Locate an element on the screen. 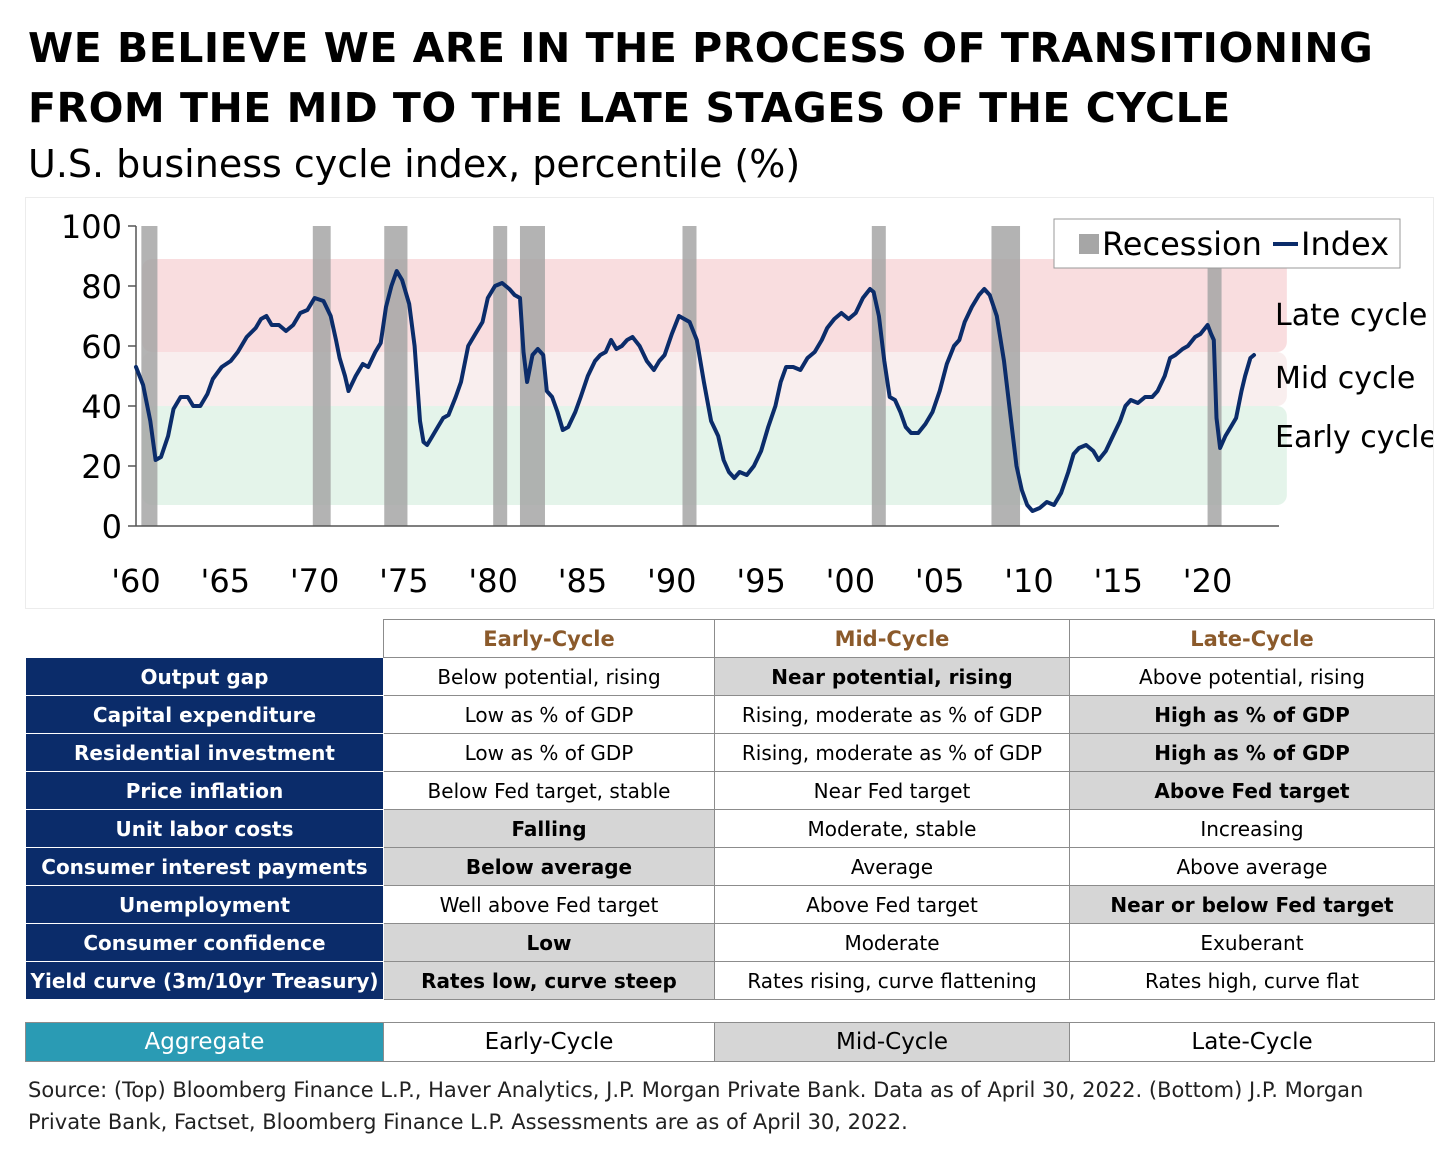  row-label: Capital expenditure is located at coordinates (204, 714).